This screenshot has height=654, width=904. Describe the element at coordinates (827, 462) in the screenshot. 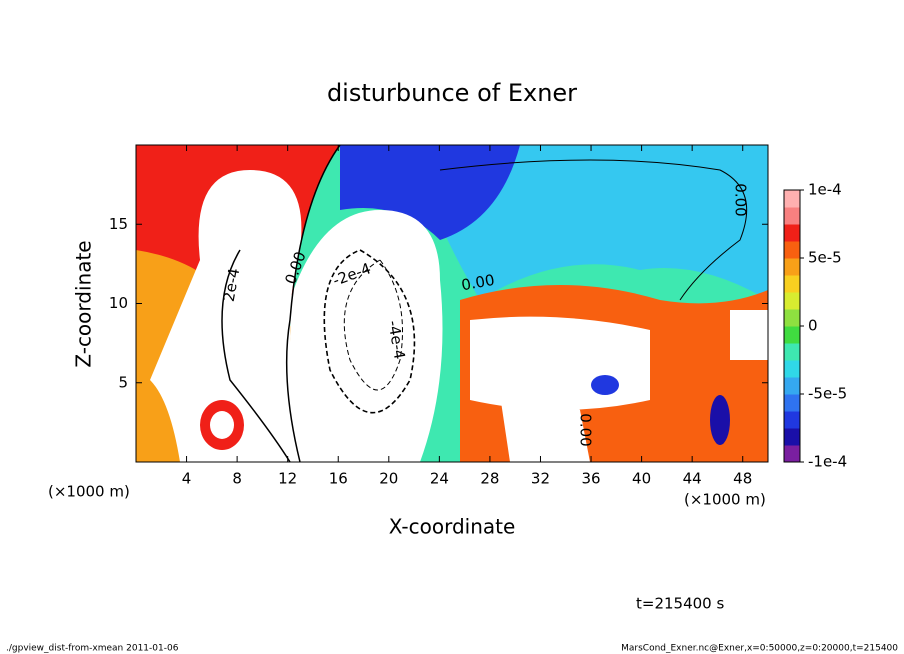

I see `colorbar-tick-label: -1e-4` at that location.